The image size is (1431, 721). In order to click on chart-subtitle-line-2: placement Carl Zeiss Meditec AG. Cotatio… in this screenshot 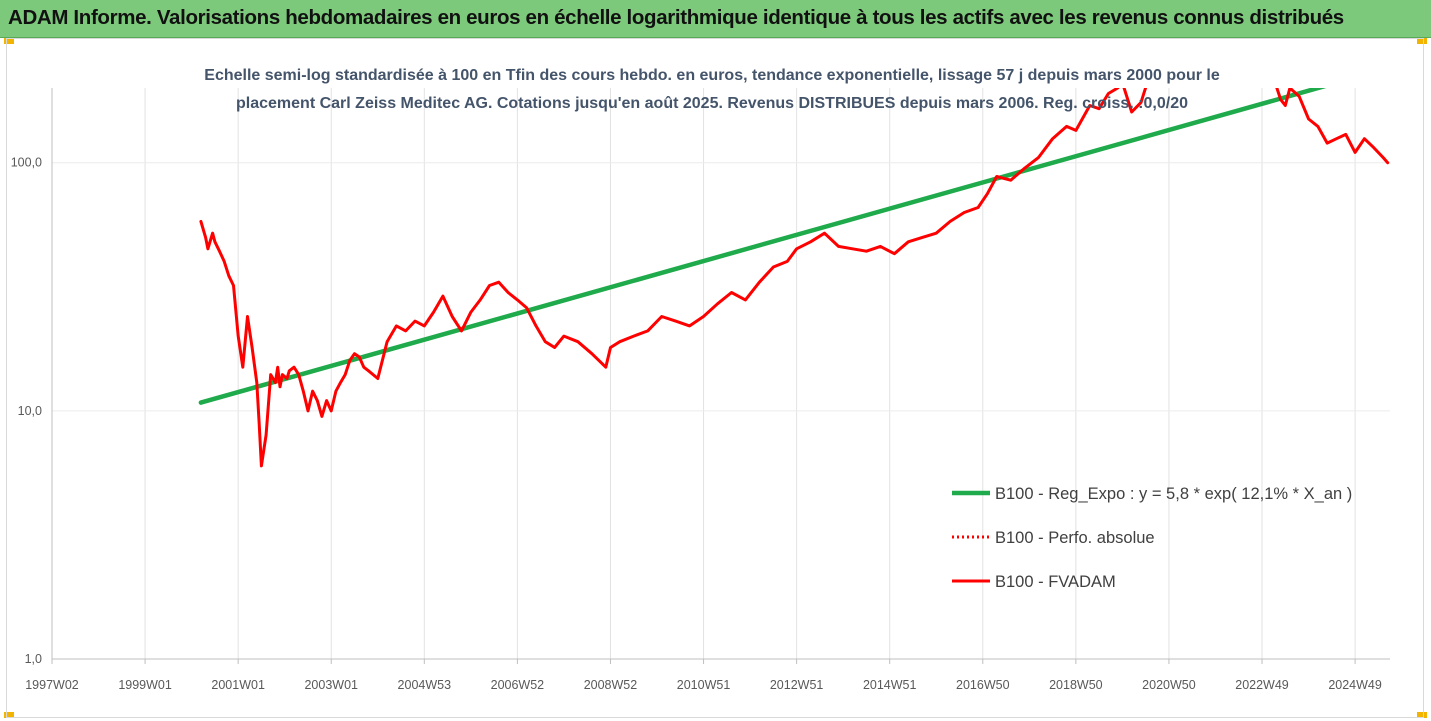, I will do `click(712, 103)`.